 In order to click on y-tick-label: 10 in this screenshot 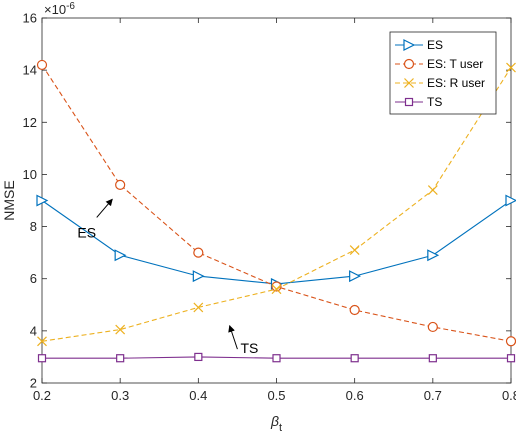, I will do `click(30, 174)`.